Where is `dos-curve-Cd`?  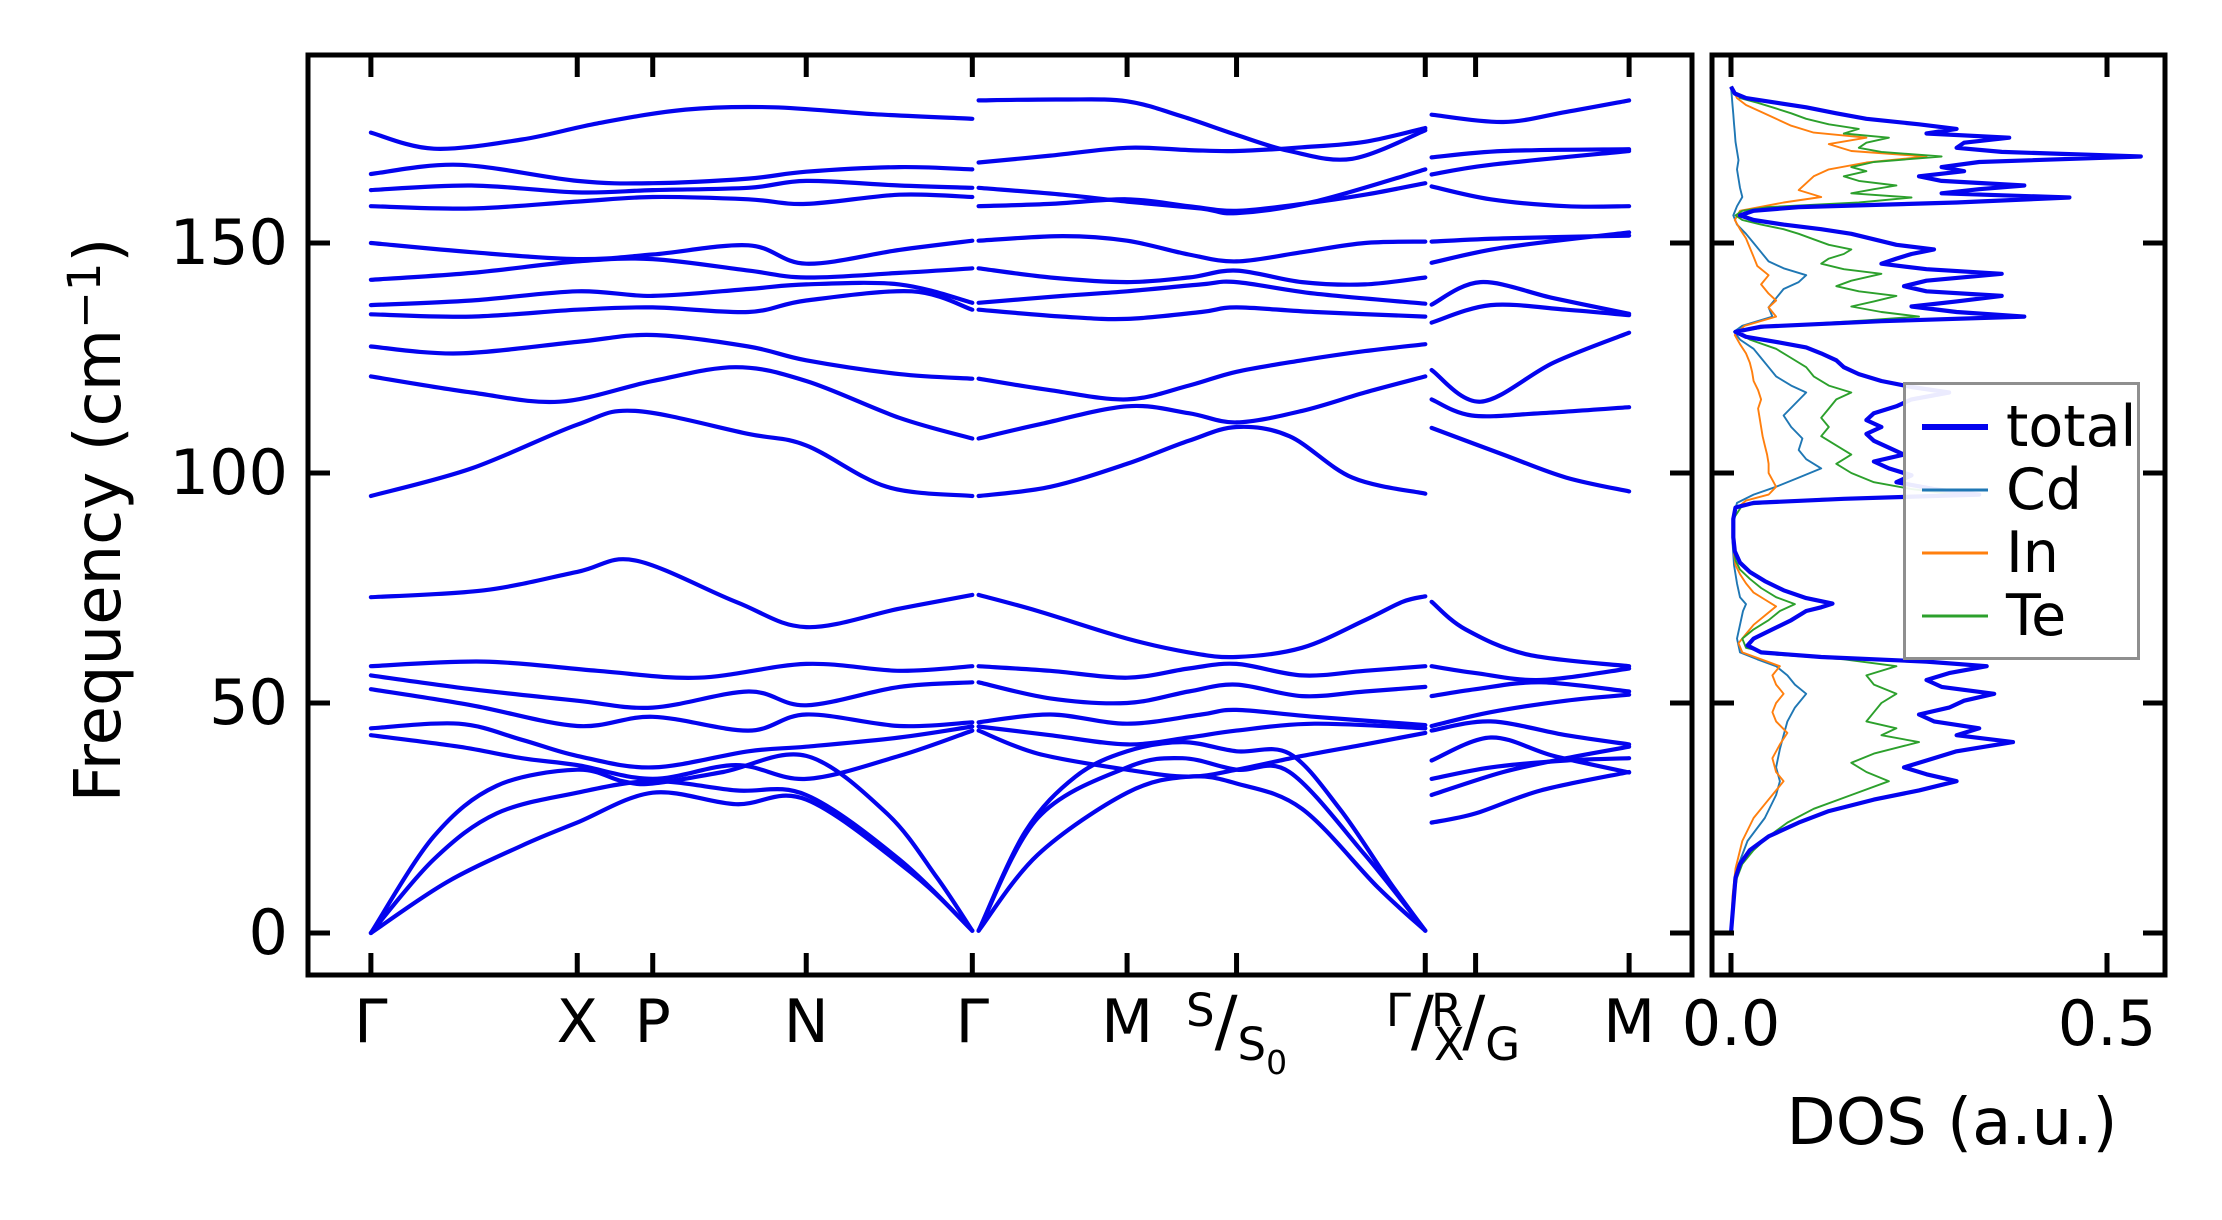
dos-curve-Cd is located at coordinates (1776, 510).